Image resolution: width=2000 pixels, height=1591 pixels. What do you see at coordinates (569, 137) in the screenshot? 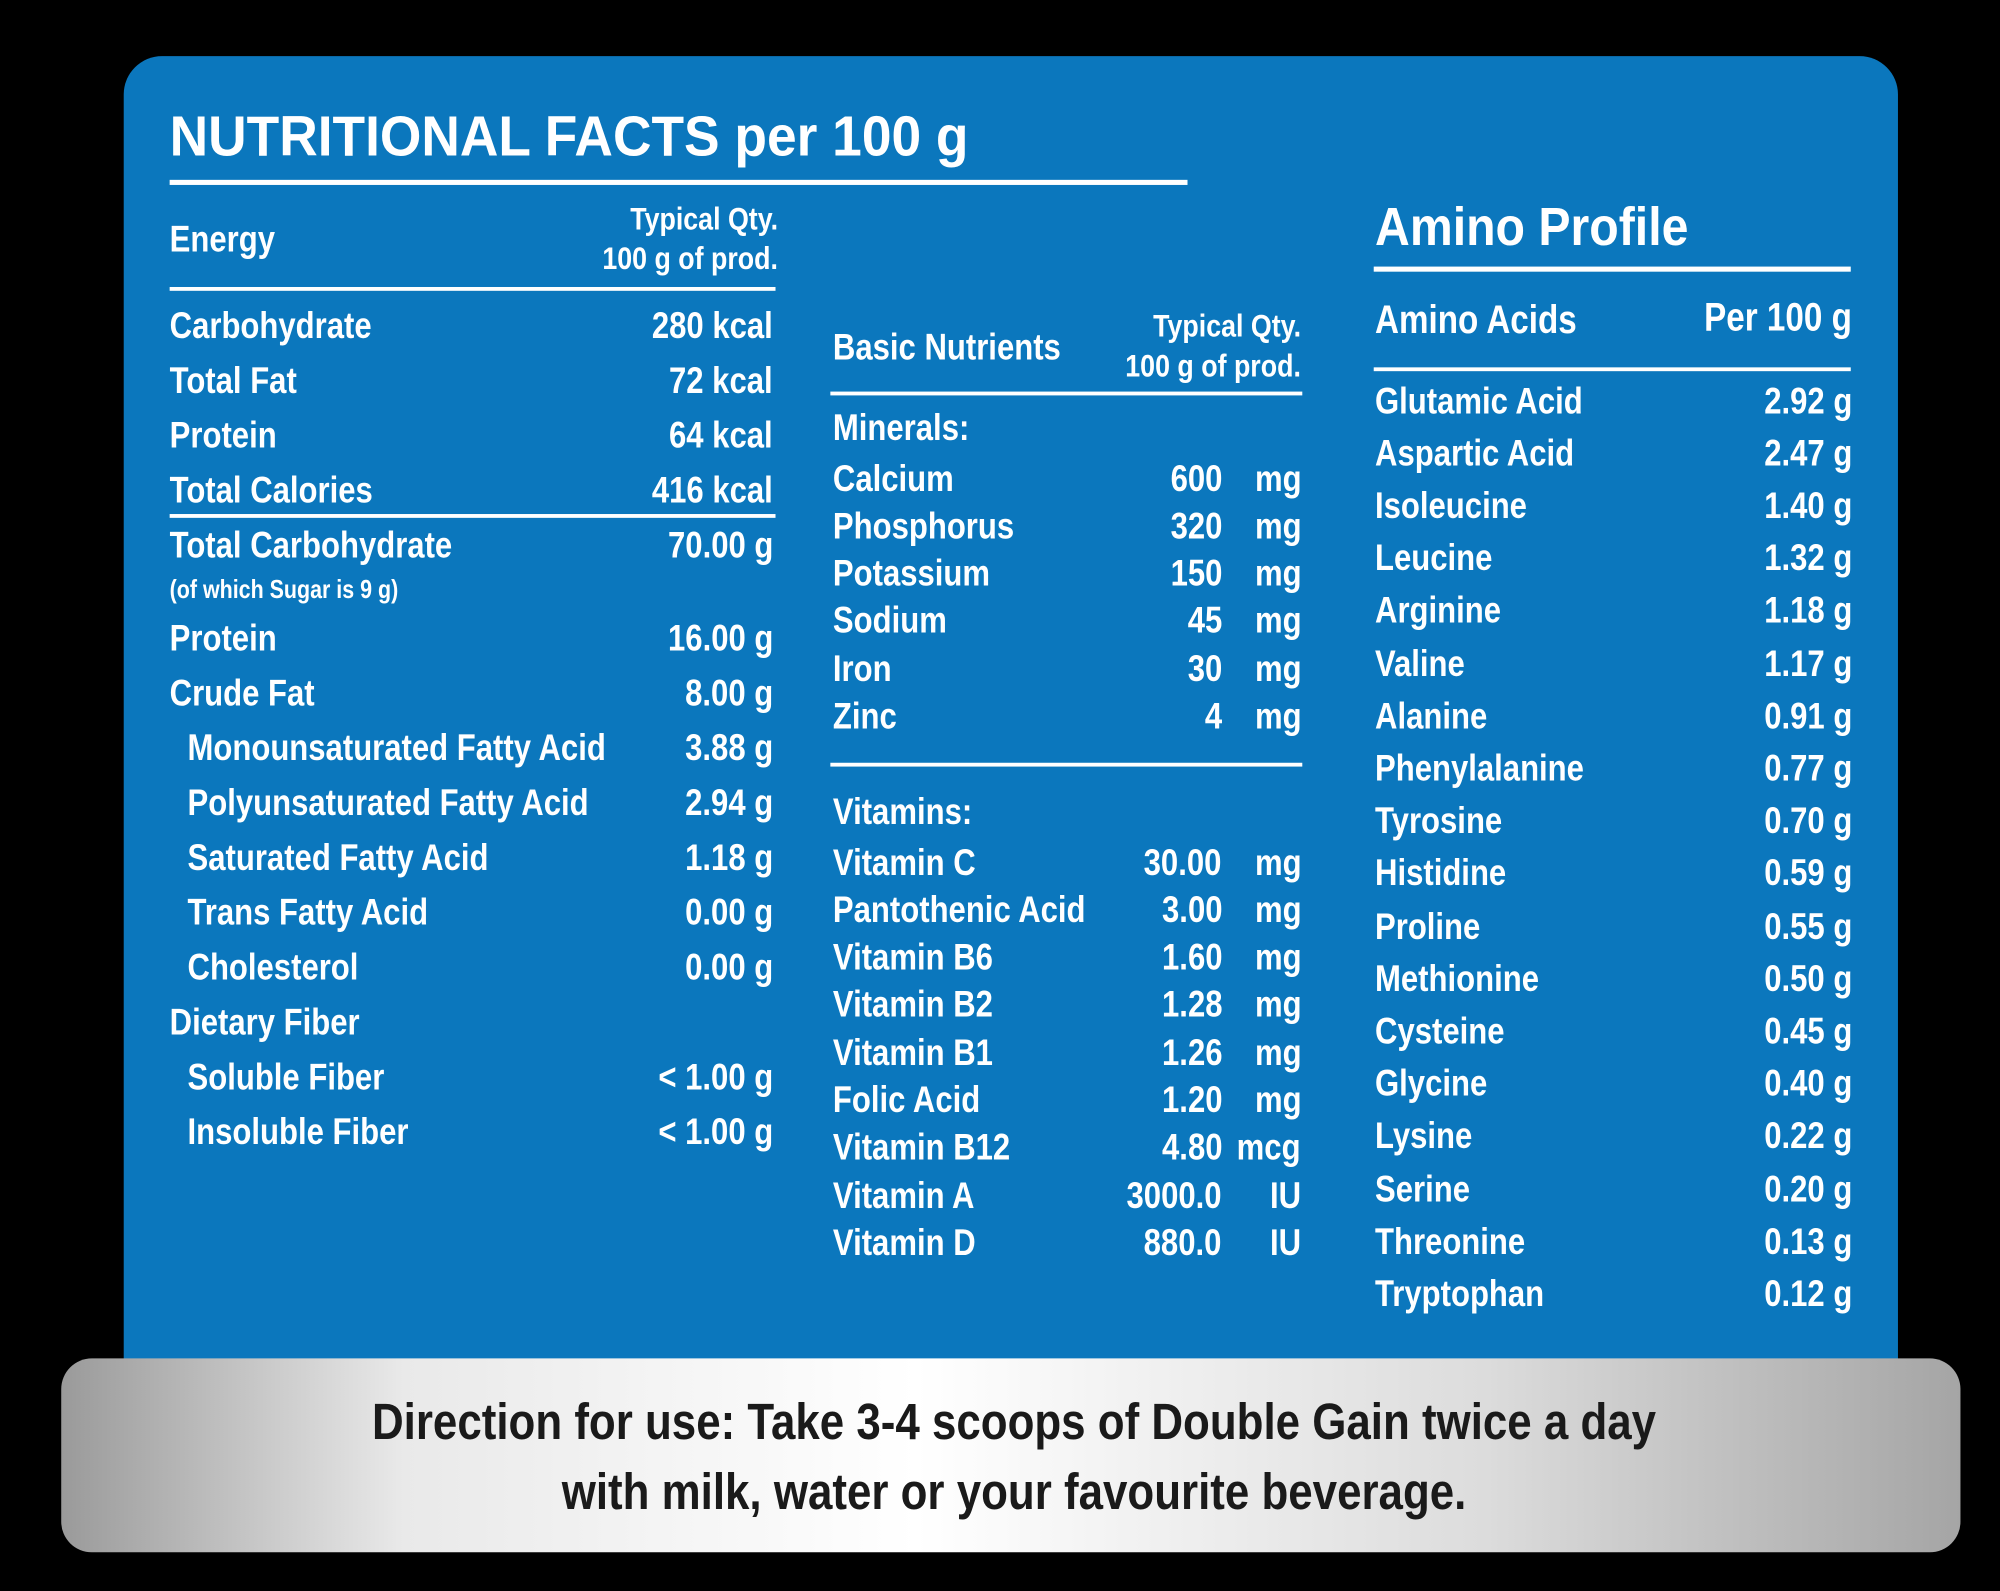
I see `title: NUTRITIONAL FACTS per 100 g` at bounding box center [569, 137].